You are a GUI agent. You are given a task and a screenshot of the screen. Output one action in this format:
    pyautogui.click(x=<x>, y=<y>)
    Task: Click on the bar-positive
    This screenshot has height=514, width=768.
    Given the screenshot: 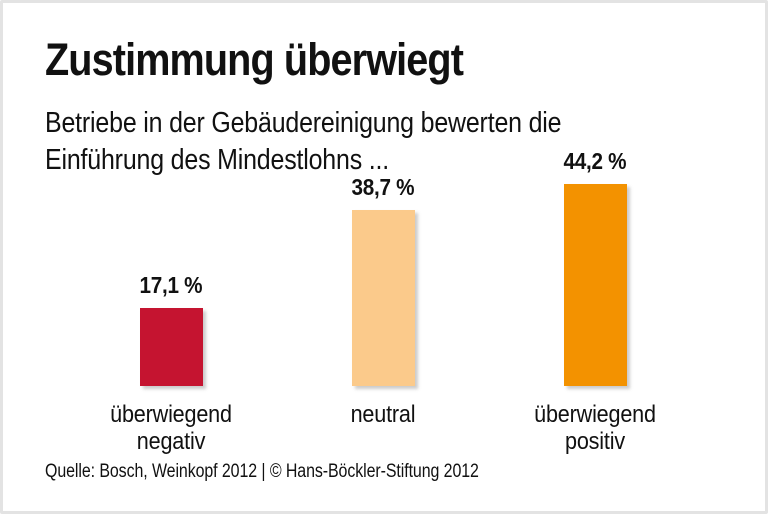 What is the action you would take?
    pyautogui.click(x=595, y=285)
    